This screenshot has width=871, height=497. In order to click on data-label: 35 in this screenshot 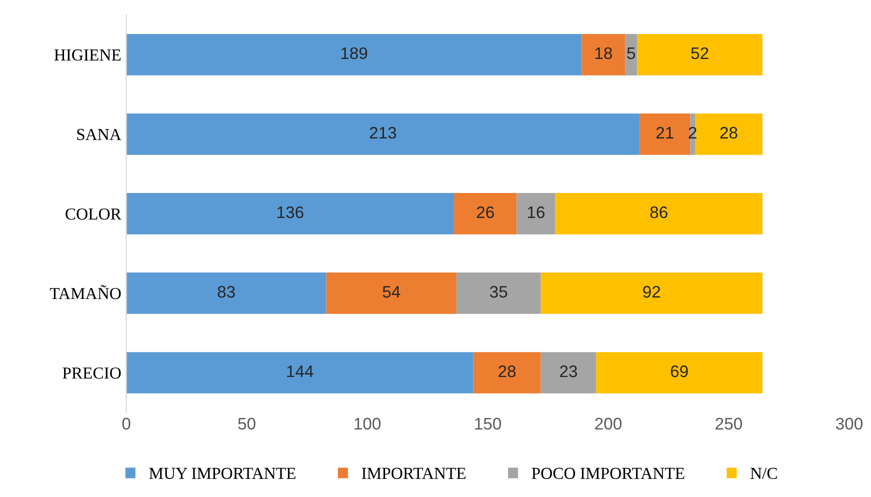, I will do `click(499, 292)`.